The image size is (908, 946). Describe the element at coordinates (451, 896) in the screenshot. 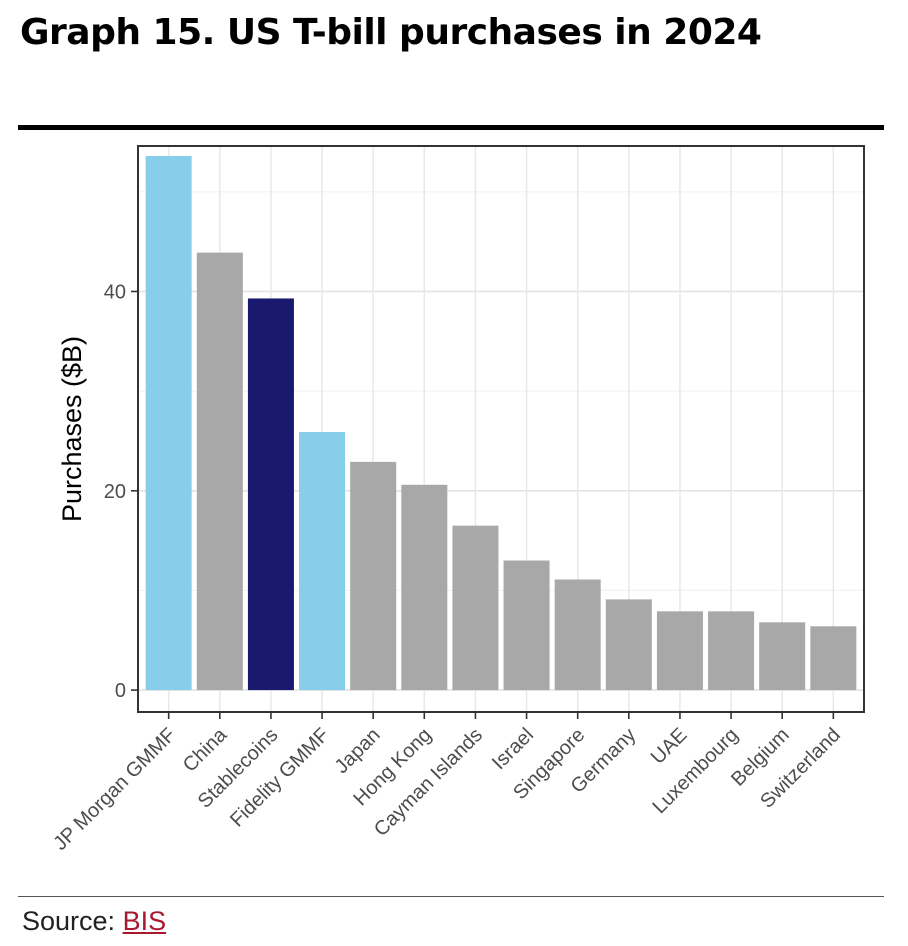

I see `footer-rule` at that location.